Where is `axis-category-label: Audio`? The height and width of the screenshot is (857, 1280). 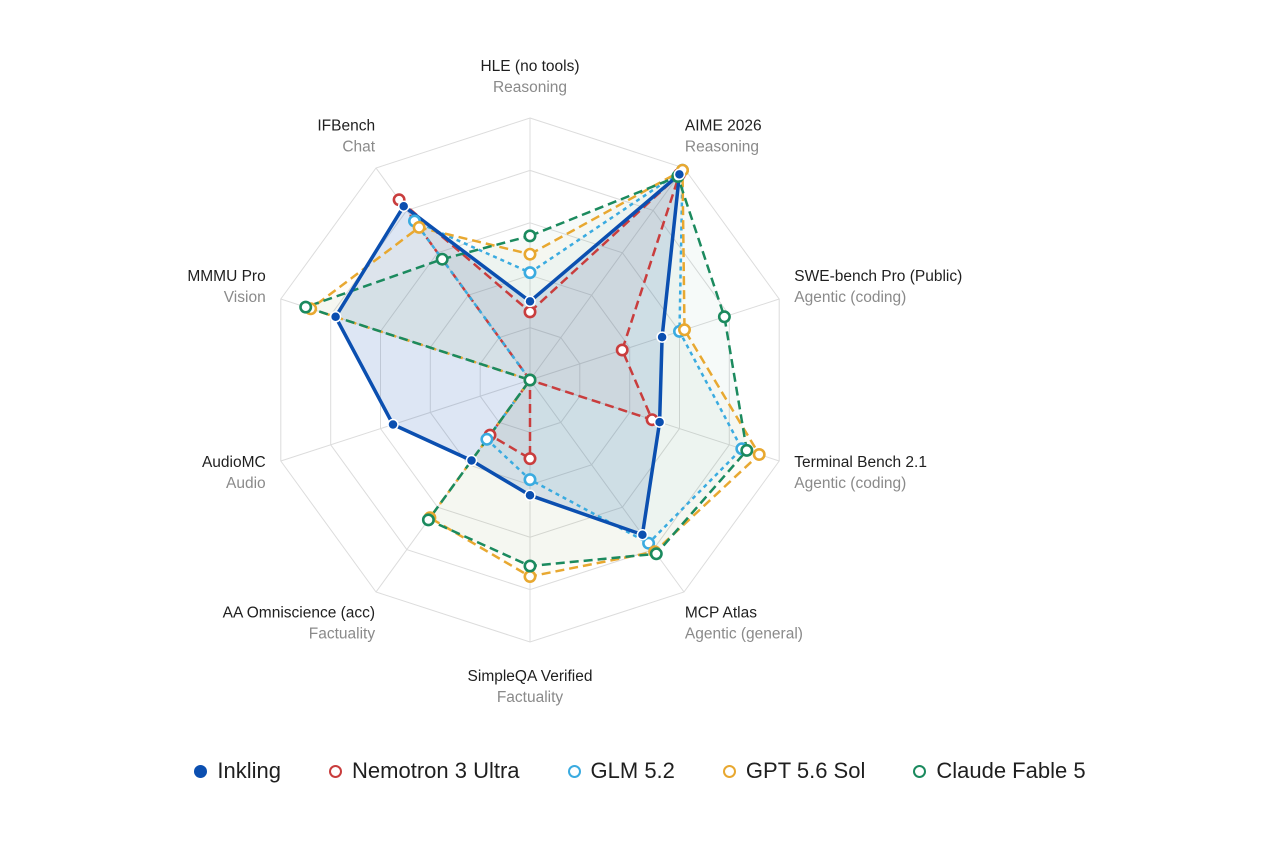 axis-category-label: Audio is located at coordinates (246, 483).